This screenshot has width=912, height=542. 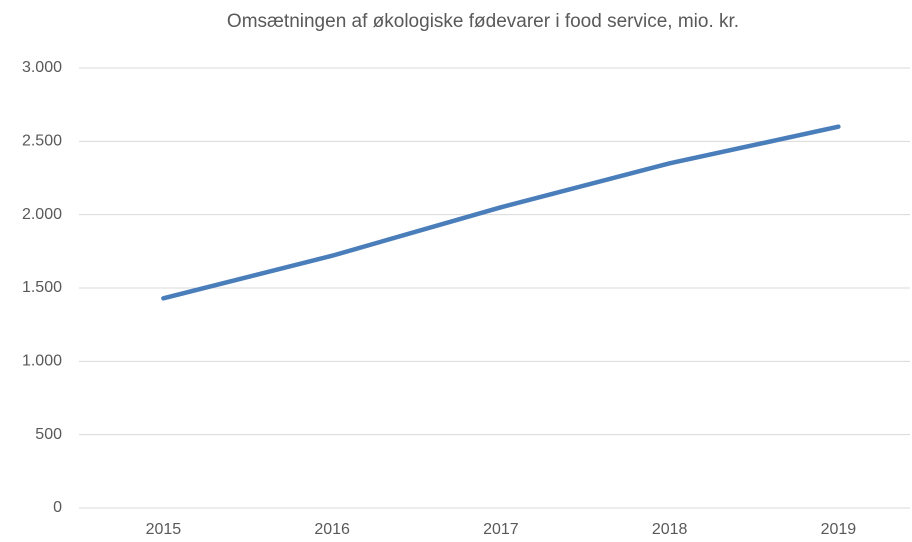 What do you see at coordinates (48, 434) in the screenshot?
I see `y-tick-label: 500` at bounding box center [48, 434].